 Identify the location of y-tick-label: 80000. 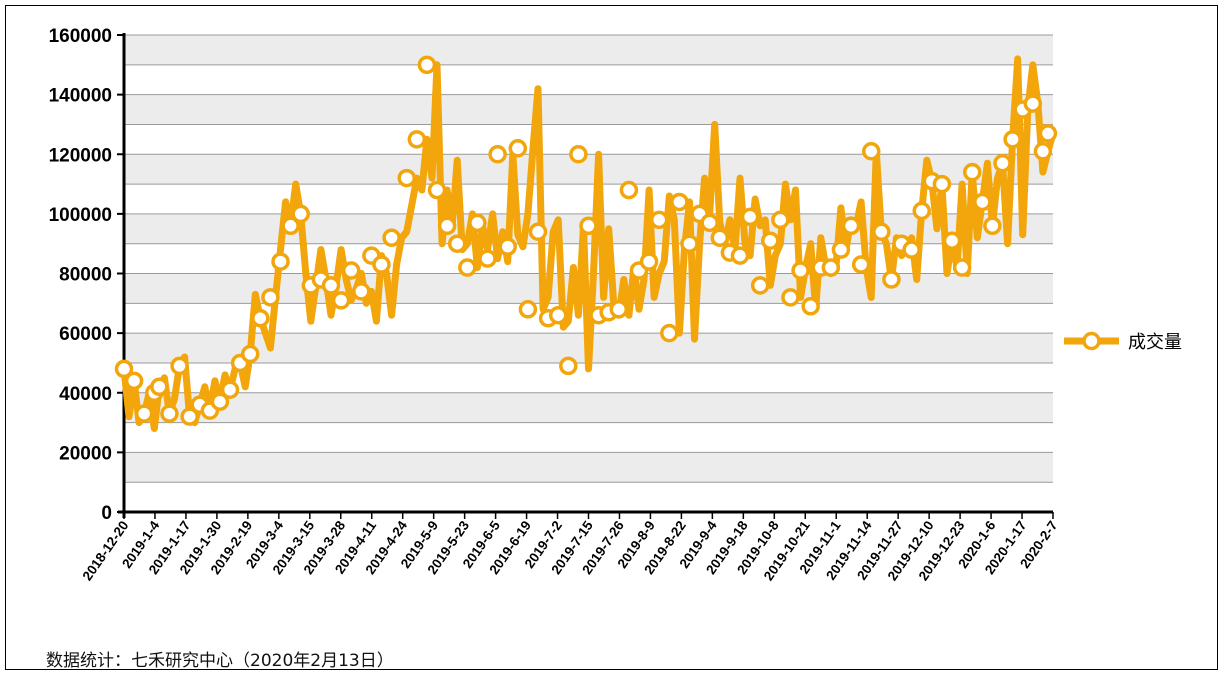
(85, 275).